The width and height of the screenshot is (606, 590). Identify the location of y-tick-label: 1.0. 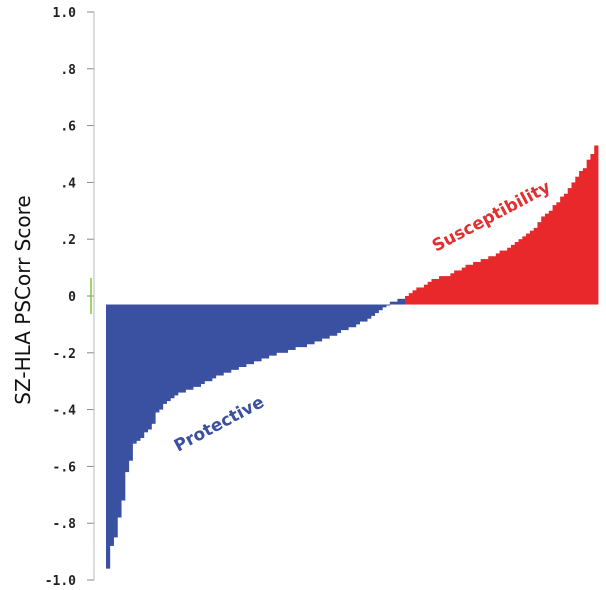
(65, 13).